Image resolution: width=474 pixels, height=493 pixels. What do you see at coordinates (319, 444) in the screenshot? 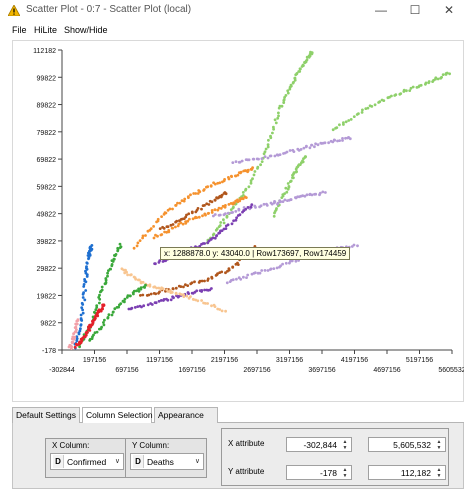
I see `x-attribute-min-spinner: -302,844 ▲ ▼` at bounding box center [319, 444].